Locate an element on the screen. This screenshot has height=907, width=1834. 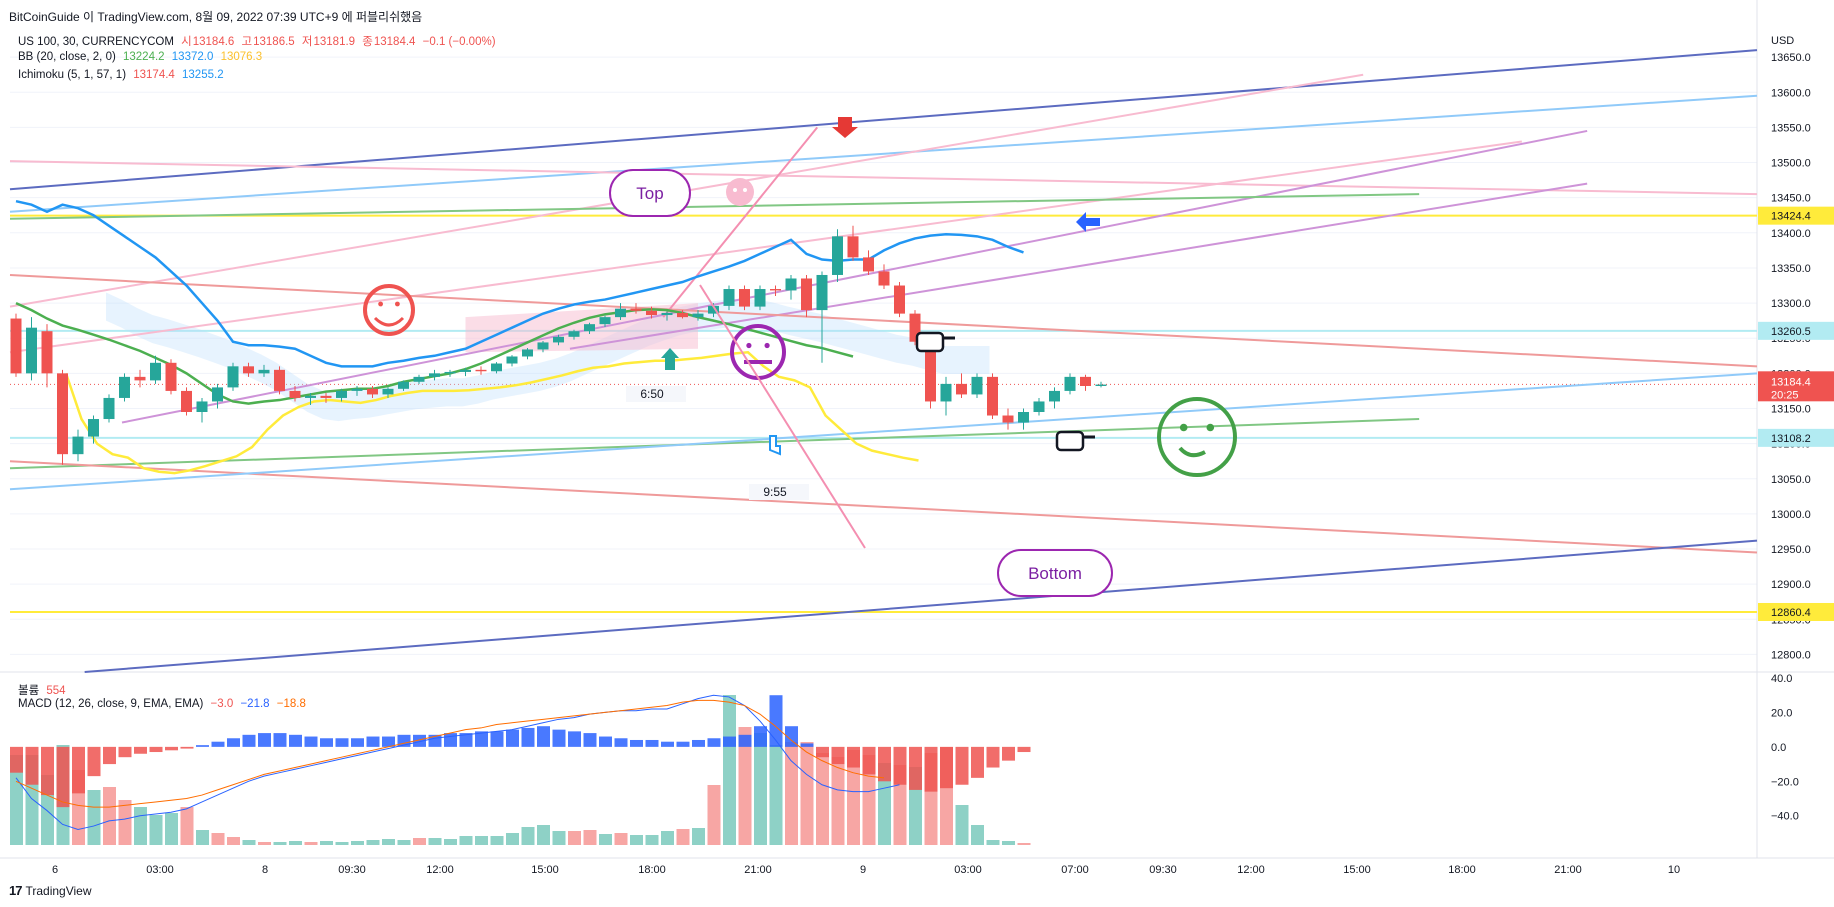
time-tick-label: 21:00 is located at coordinates (758, 870).